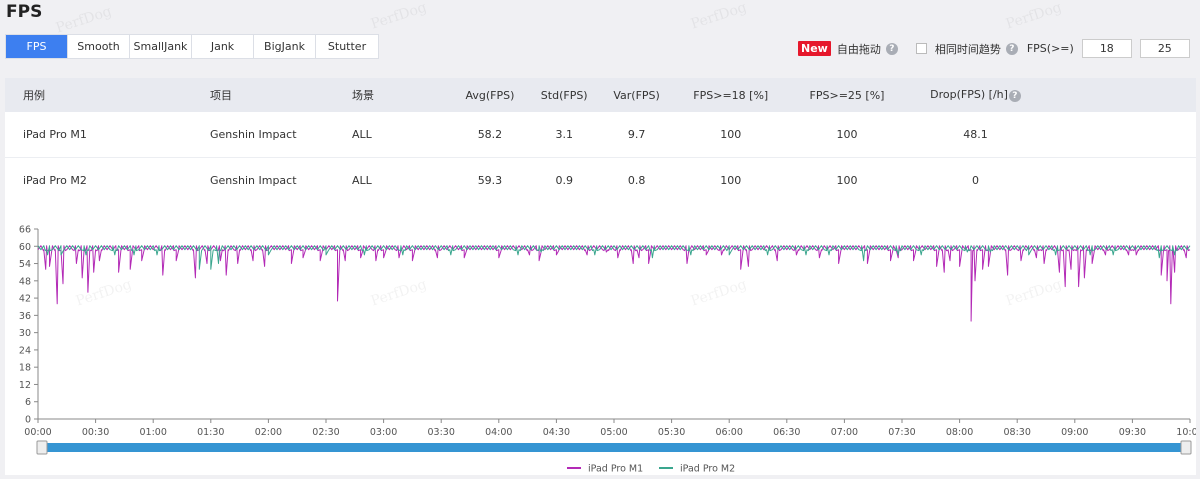 Image resolution: width=1200 pixels, height=479 pixels. I want to click on x-tick-label: 03:30, so click(441, 432).